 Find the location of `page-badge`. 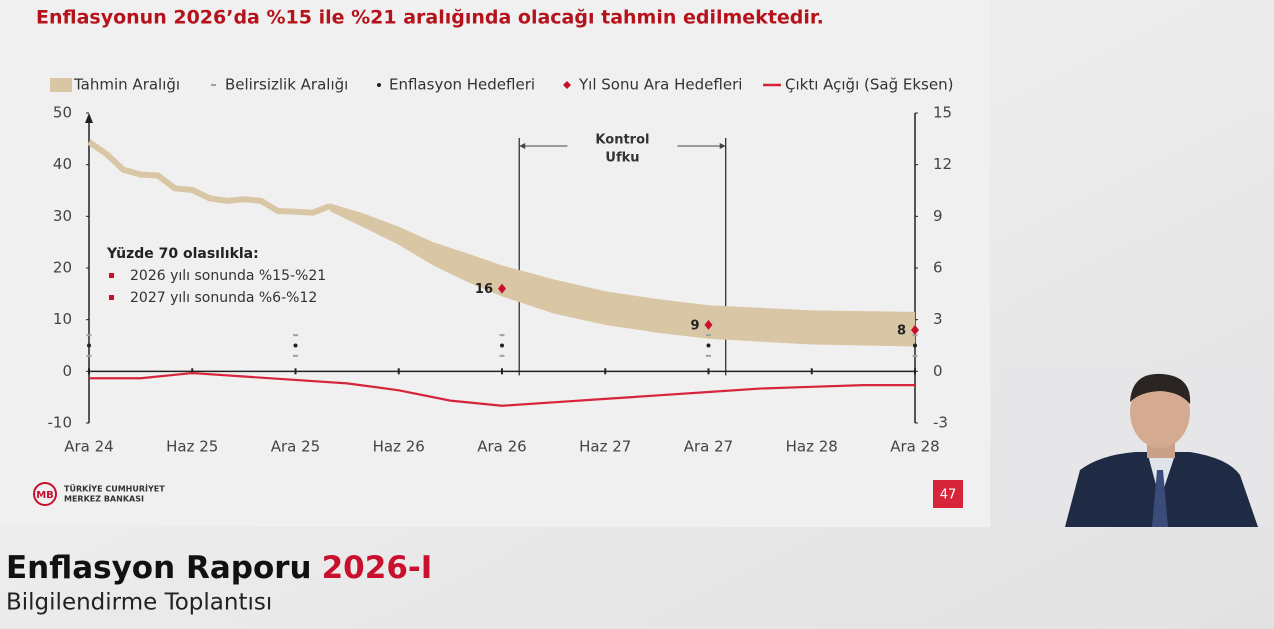

page-badge is located at coordinates (948, 494).